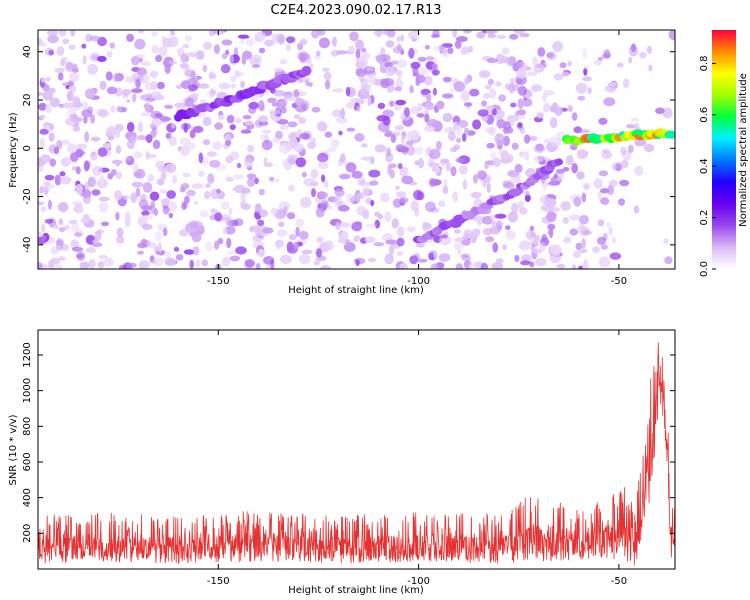 The height and width of the screenshot is (600, 750). Describe the element at coordinates (27, 533) in the screenshot. I see `snr-ytick-label: 200` at that location.